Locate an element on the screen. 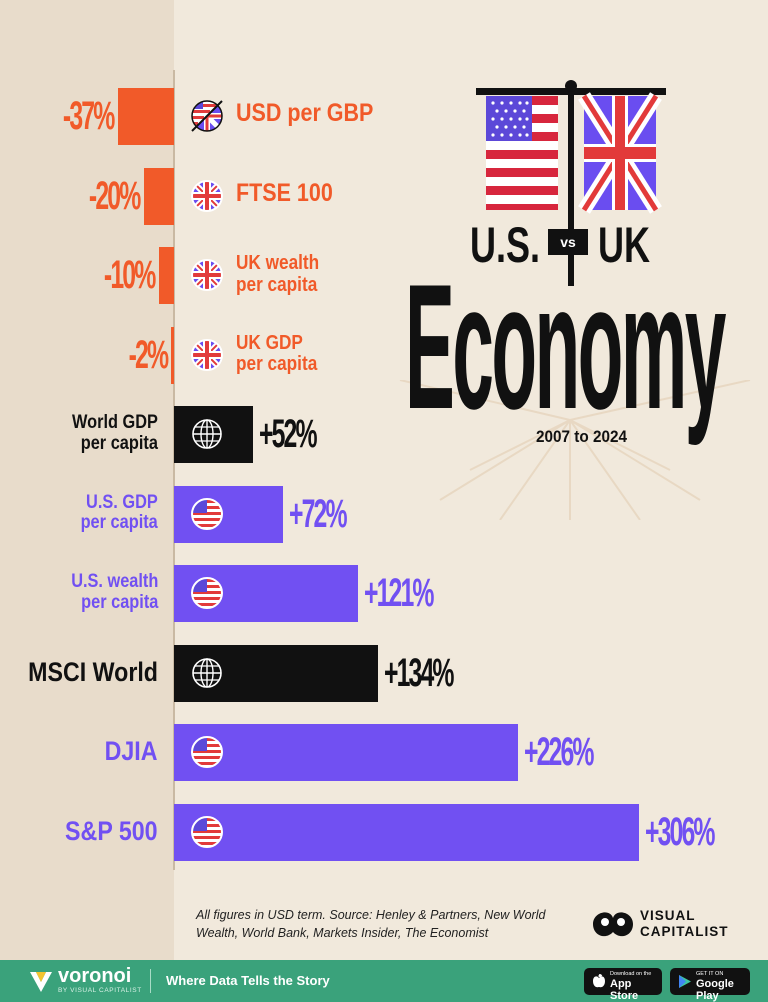  category-label-1: FTSE 100 is located at coordinates (284, 192).